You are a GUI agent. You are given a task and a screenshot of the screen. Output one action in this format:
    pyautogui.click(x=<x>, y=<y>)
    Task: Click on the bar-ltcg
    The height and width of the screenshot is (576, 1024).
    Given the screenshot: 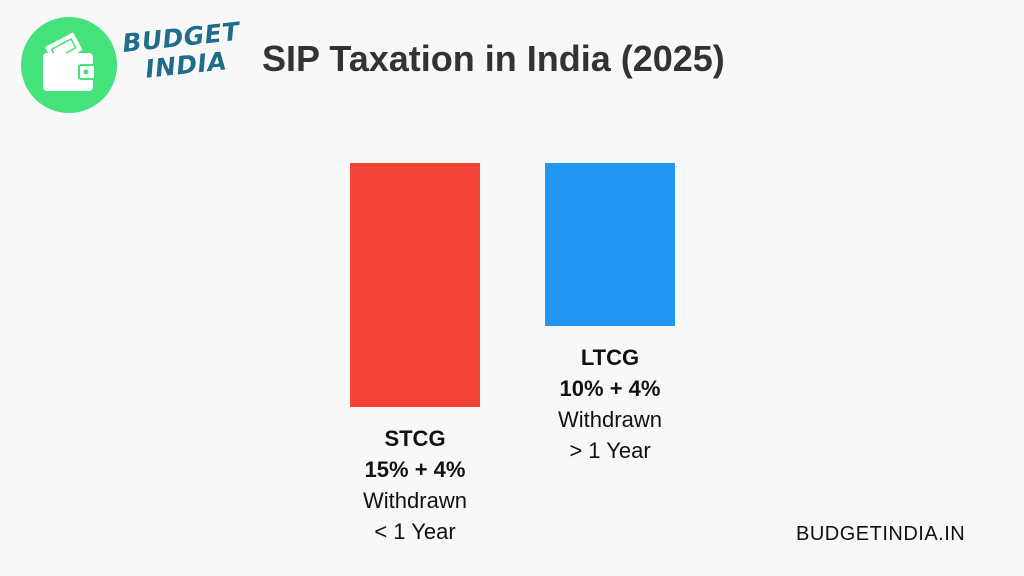 What is the action you would take?
    pyautogui.click(x=610, y=244)
    